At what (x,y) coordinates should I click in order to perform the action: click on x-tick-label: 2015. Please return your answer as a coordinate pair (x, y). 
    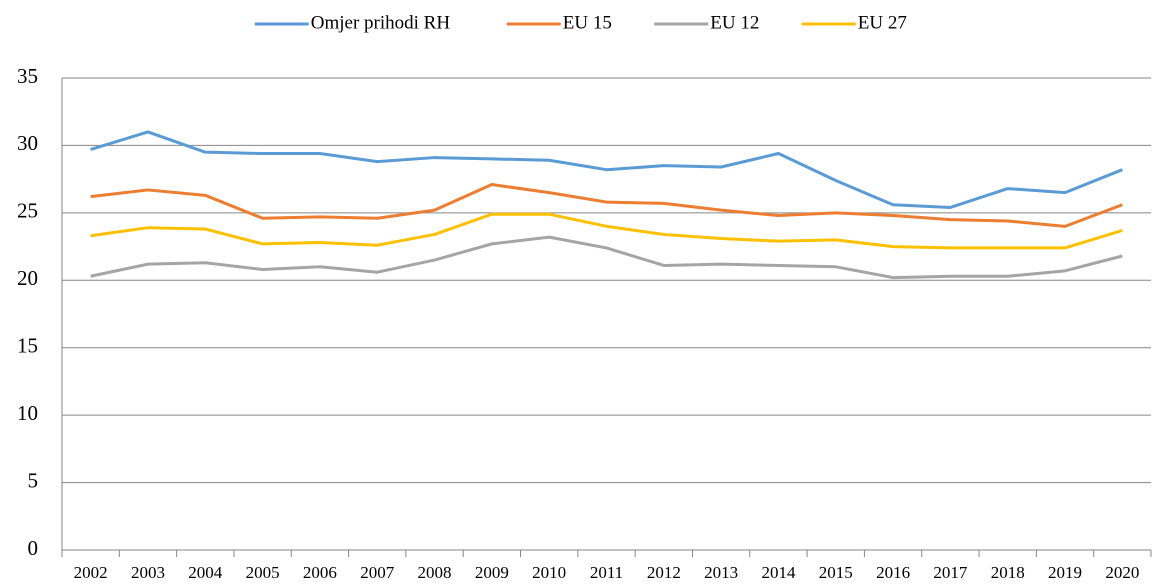
    Looking at the image, I should click on (836, 572).